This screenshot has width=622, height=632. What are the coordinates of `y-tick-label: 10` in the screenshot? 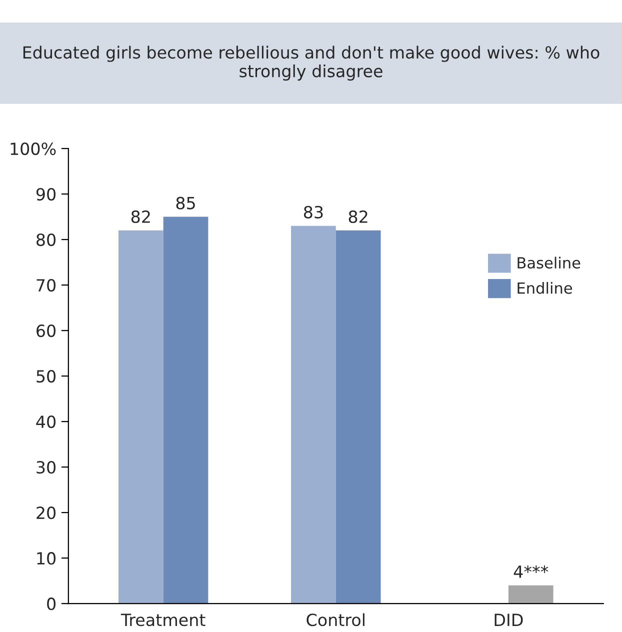 It's located at (46, 558).